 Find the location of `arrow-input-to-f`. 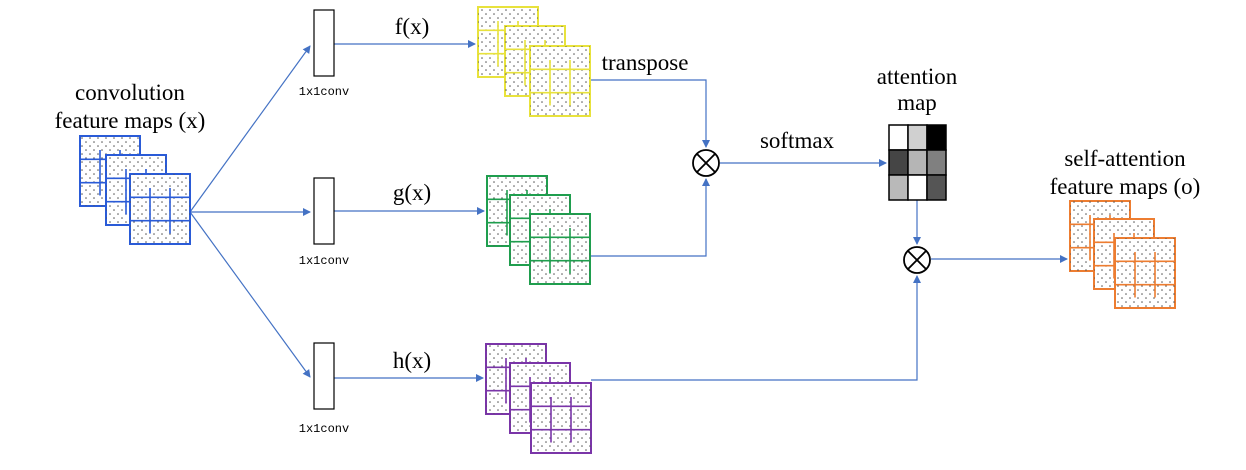

arrow-input-to-f is located at coordinates (250, 129).